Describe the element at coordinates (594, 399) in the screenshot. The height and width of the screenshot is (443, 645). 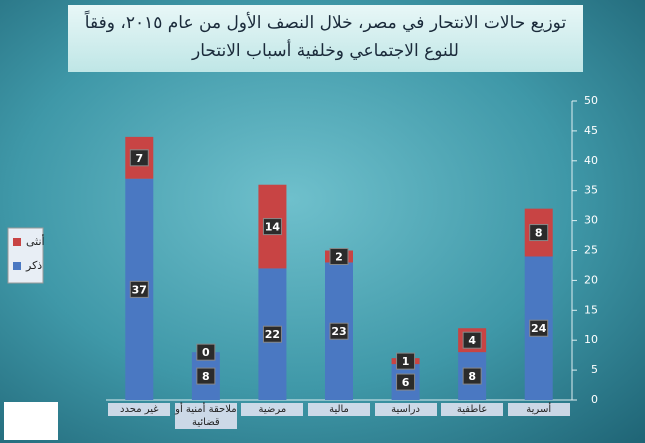
I see `y-tick-label: 0` at that location.